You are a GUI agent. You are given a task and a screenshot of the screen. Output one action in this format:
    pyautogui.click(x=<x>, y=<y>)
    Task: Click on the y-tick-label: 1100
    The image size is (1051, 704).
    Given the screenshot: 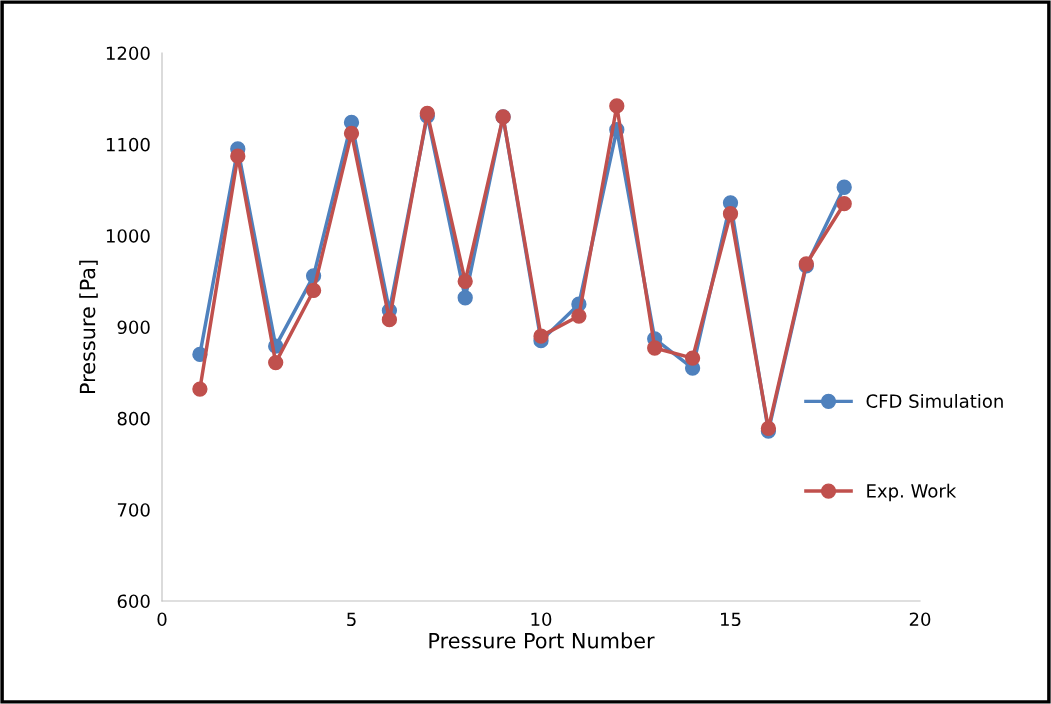 What is the action you would take?
    pyautogui.click(x=128, y=144)
    